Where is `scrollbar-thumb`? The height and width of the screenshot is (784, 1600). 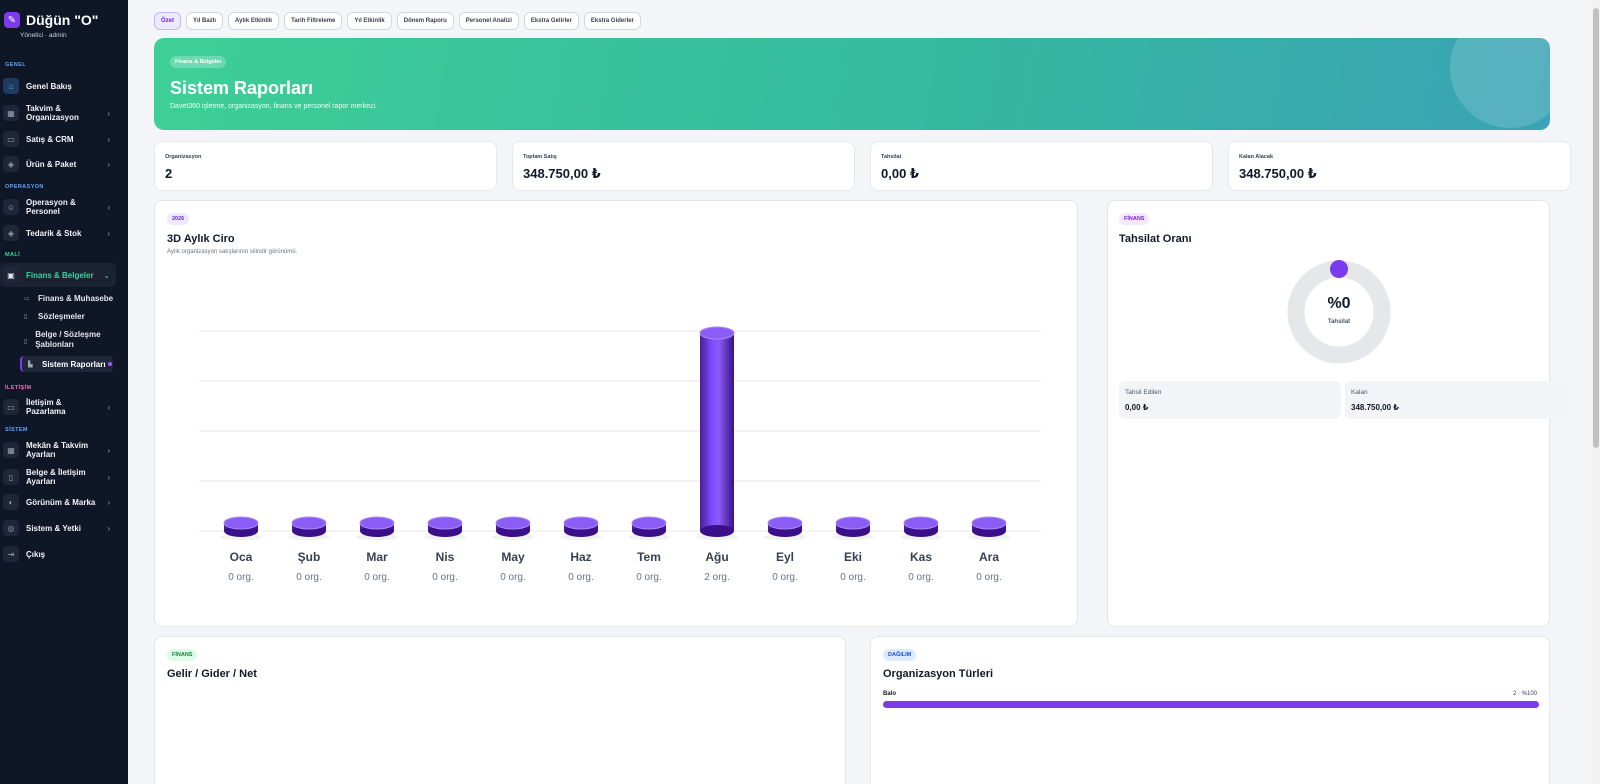
scrollbar-thumb is located at coordinates (1596, 228).